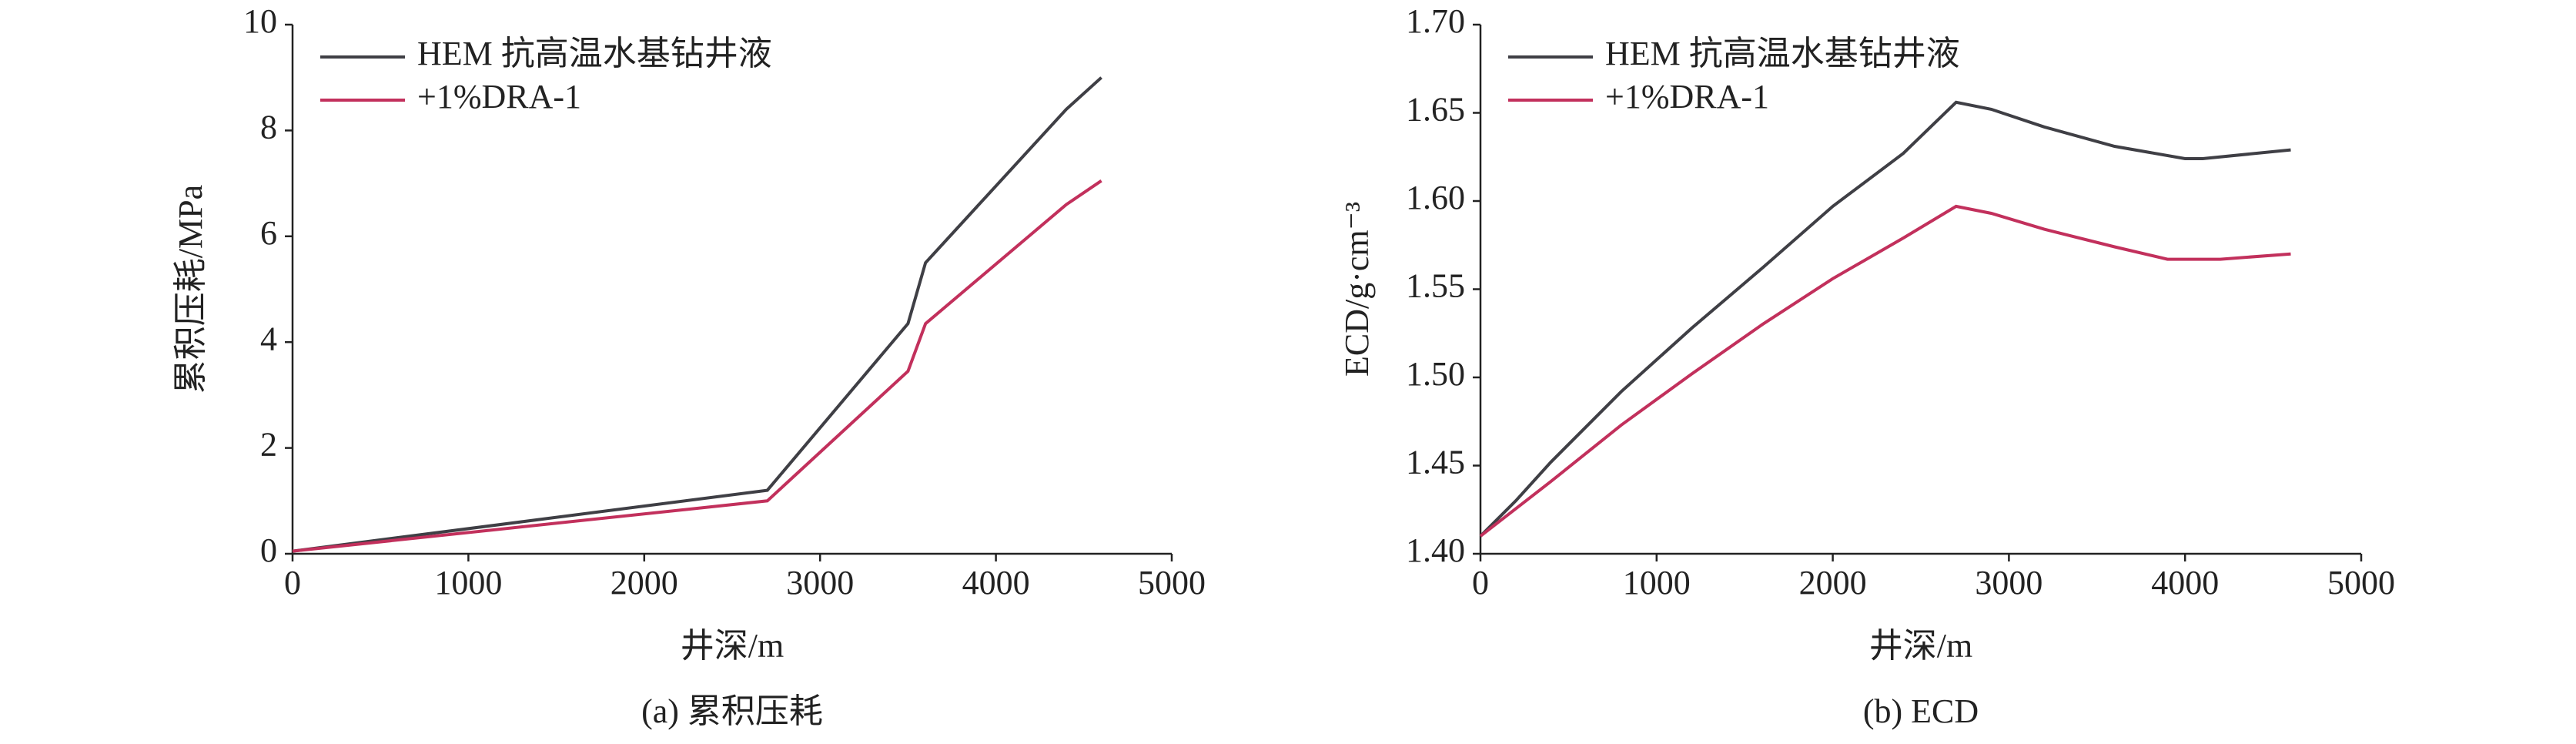 Image resolution: width=2576 pixels, height=744 pixels. What do you see at coordinates (268, 127) in the screenshot?
I see `y-tick-label: 8` at bounding box center [268, 127].